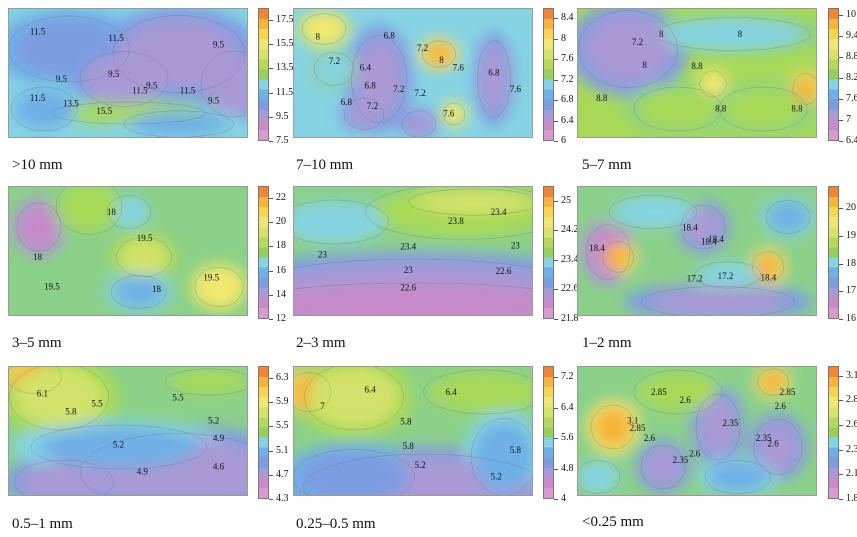  I want to click on panel-caption: >10 mm, so click(37, 165).